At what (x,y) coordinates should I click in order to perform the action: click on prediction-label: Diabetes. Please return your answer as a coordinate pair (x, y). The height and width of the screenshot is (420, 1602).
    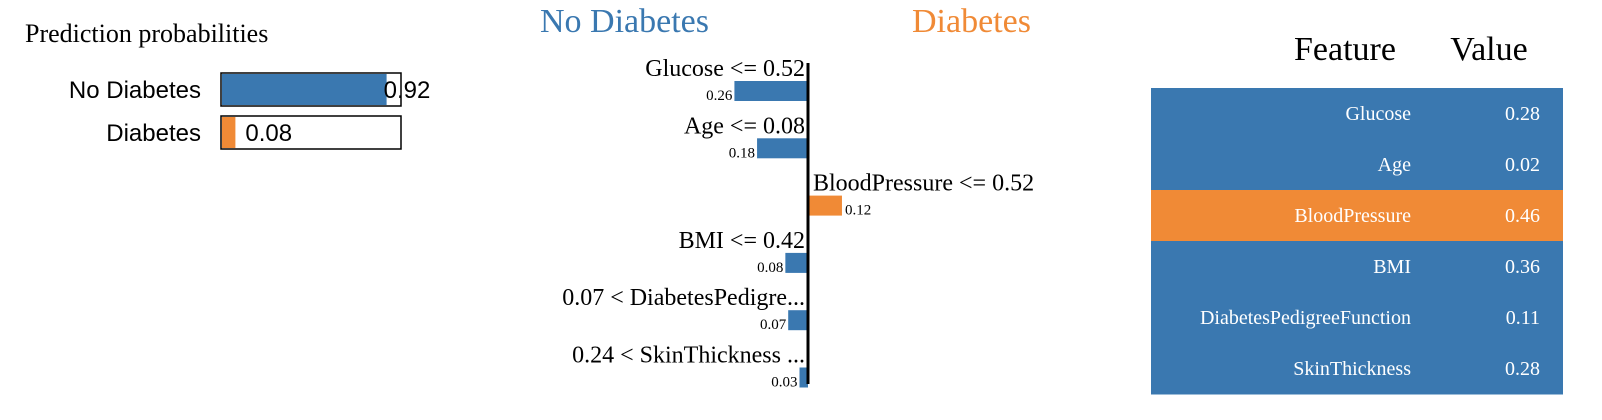
    Looking at the image, I should click on (153, 133).